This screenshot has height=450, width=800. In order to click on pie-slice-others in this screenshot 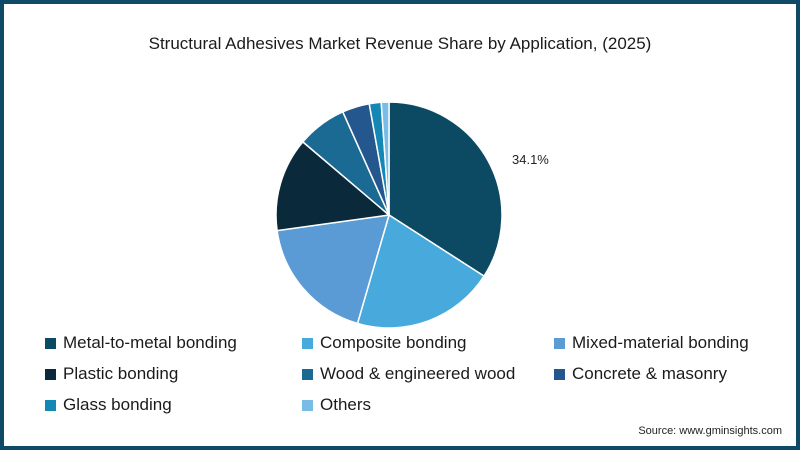, I will do `click(385, 158)`.